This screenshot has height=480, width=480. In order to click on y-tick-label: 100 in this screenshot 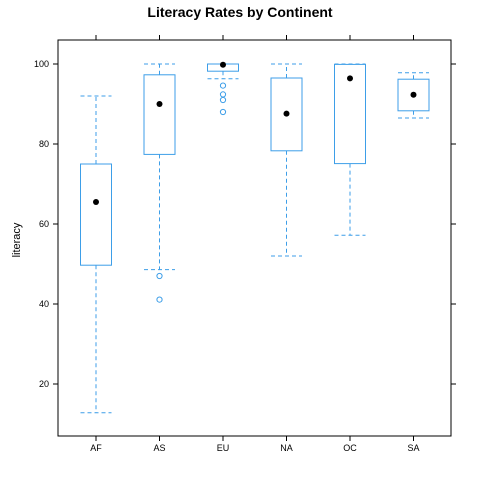, I will do `click(41, 64)`.